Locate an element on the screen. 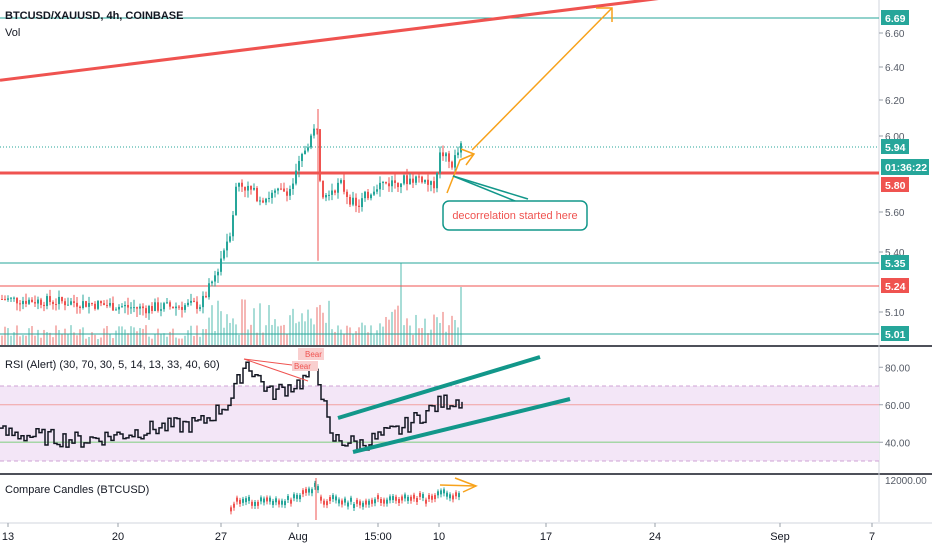  price-label-box is located at coordinates (895, 146).